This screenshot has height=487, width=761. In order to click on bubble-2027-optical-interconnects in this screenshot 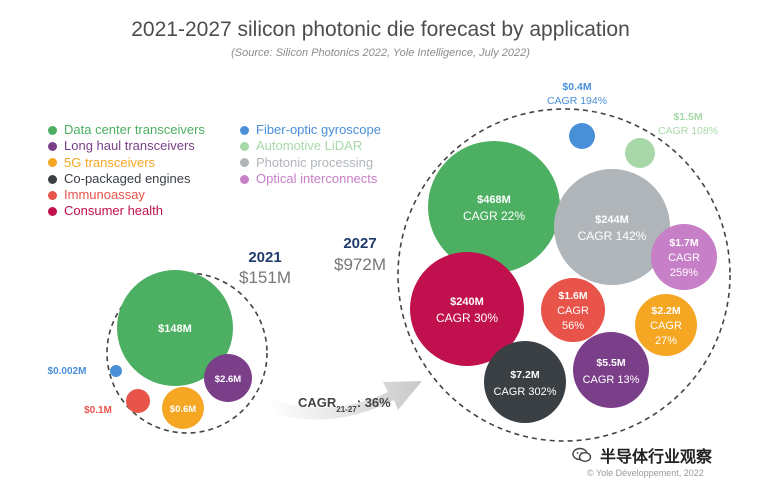, I will do `click(684, 257)`.